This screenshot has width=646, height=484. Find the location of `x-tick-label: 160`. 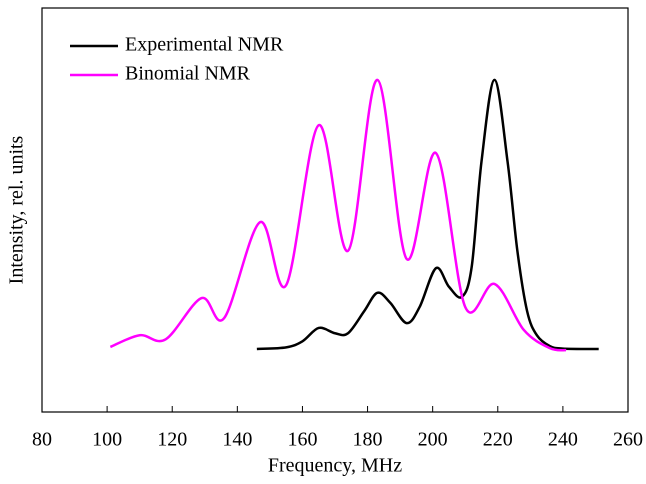

x-tick-label: 160 is located at coordinates (302, 440).